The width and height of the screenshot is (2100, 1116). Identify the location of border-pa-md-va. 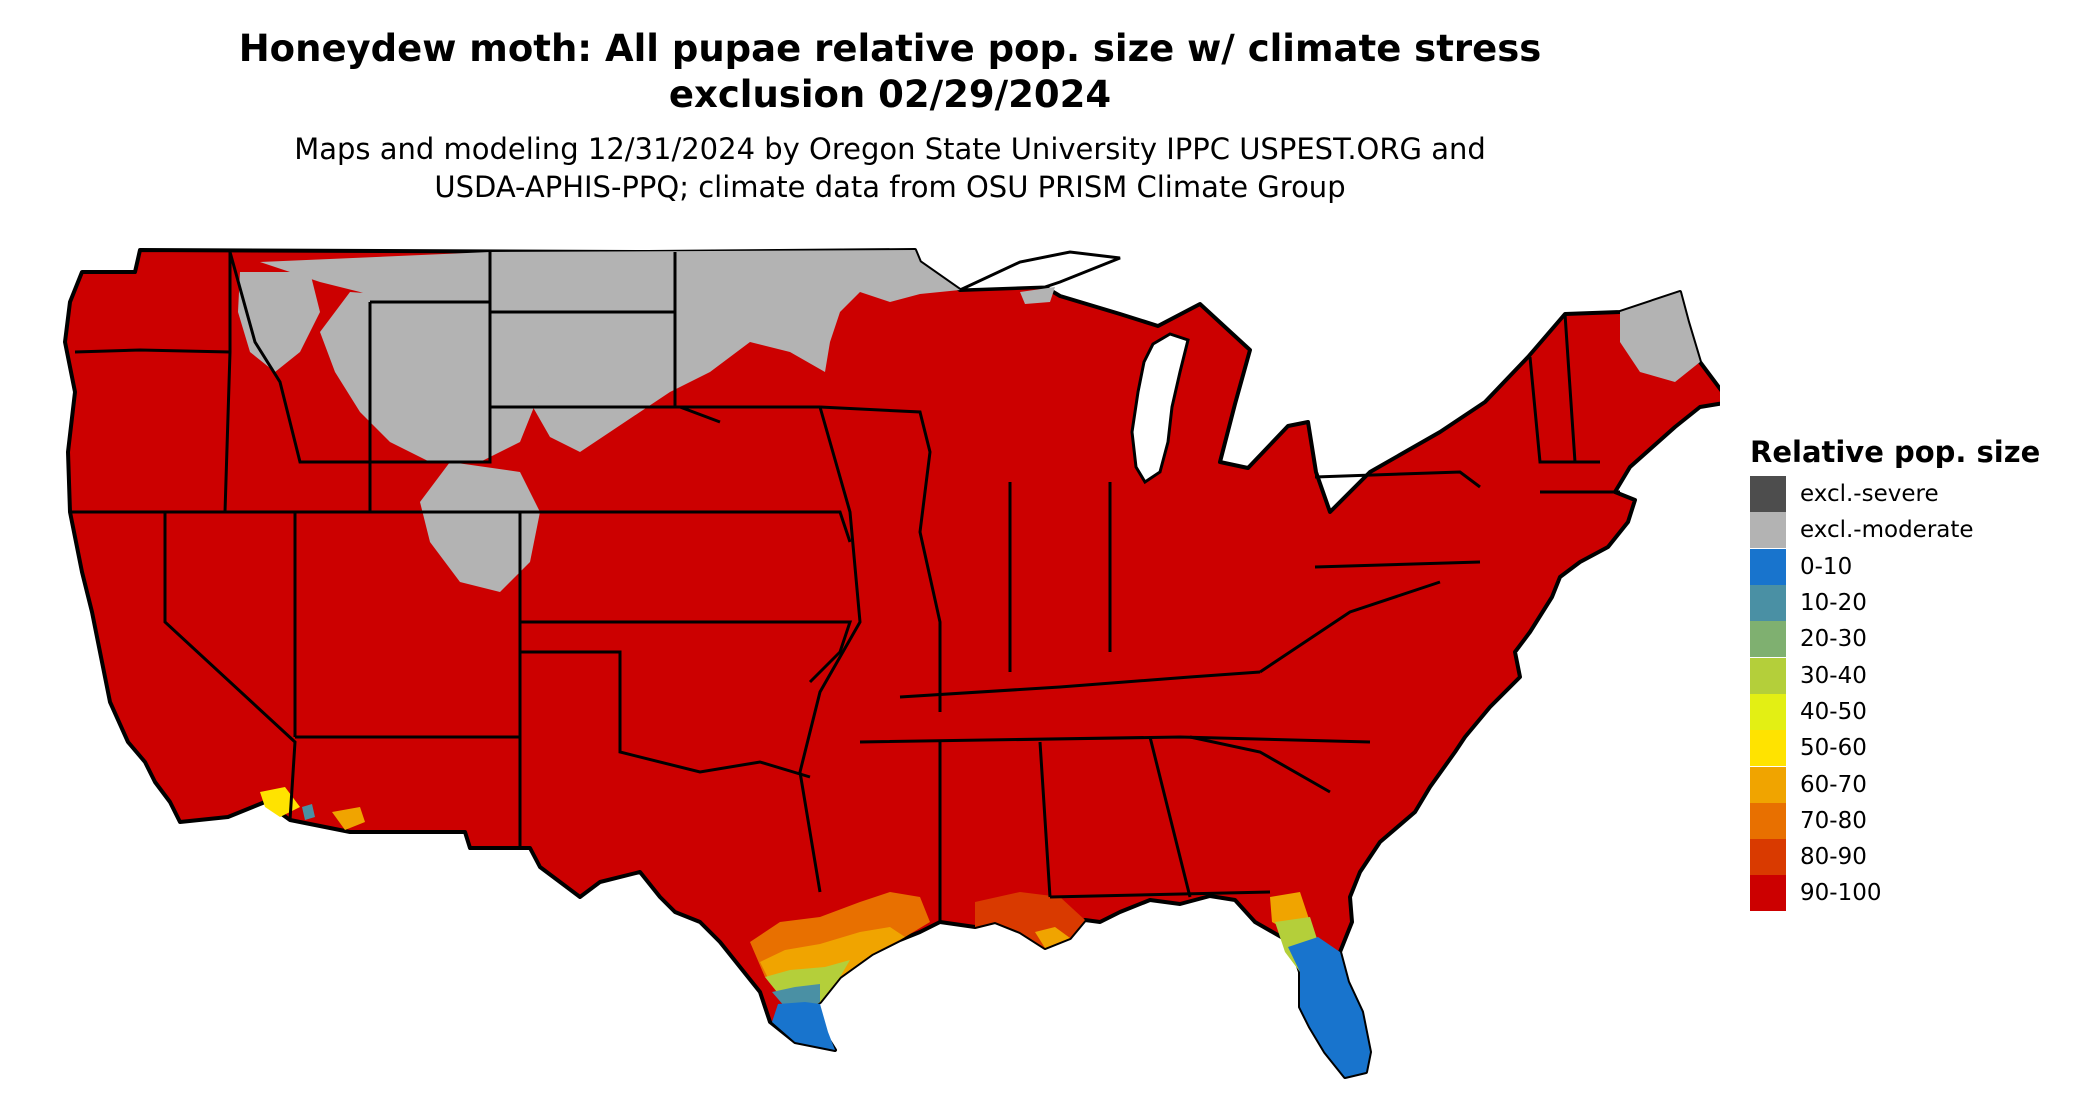
(1370, 617).